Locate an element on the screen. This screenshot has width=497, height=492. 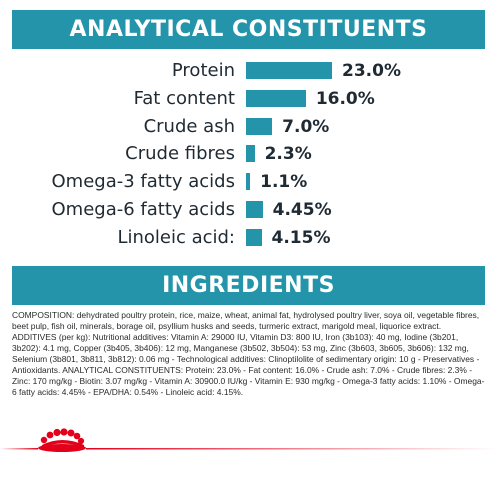
chart-value-label: 4.45% is located at coordinates (302, 210).